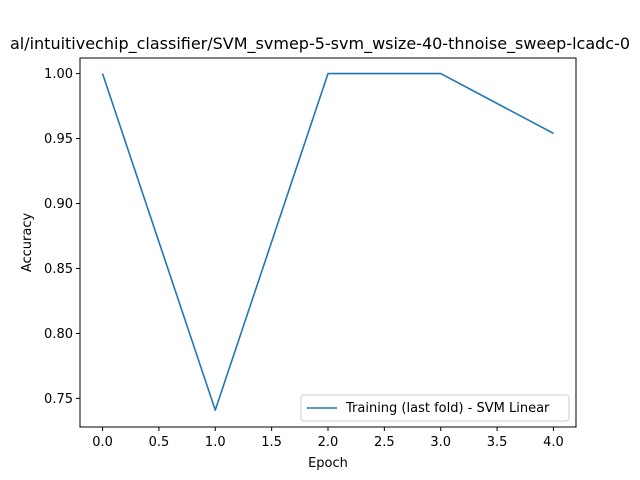 This screenshot has width=640, height=480. Describe the element at coordinates (58, 139) in the screenshot. I see `y-tick-label: 0.95` at that location.